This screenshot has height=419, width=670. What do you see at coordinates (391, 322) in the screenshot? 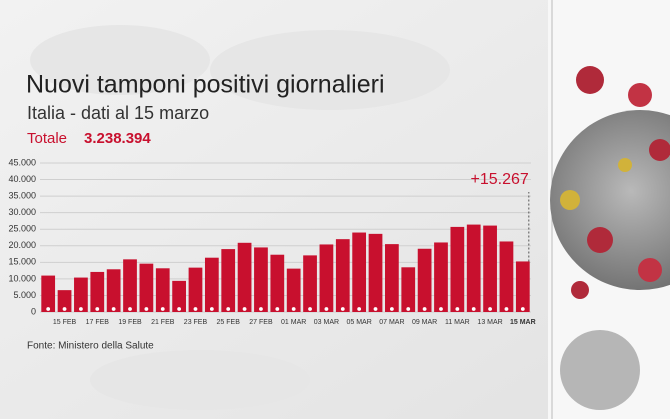
I see `x-tick-label: 07 MAR` at bounding box center [391, 322].